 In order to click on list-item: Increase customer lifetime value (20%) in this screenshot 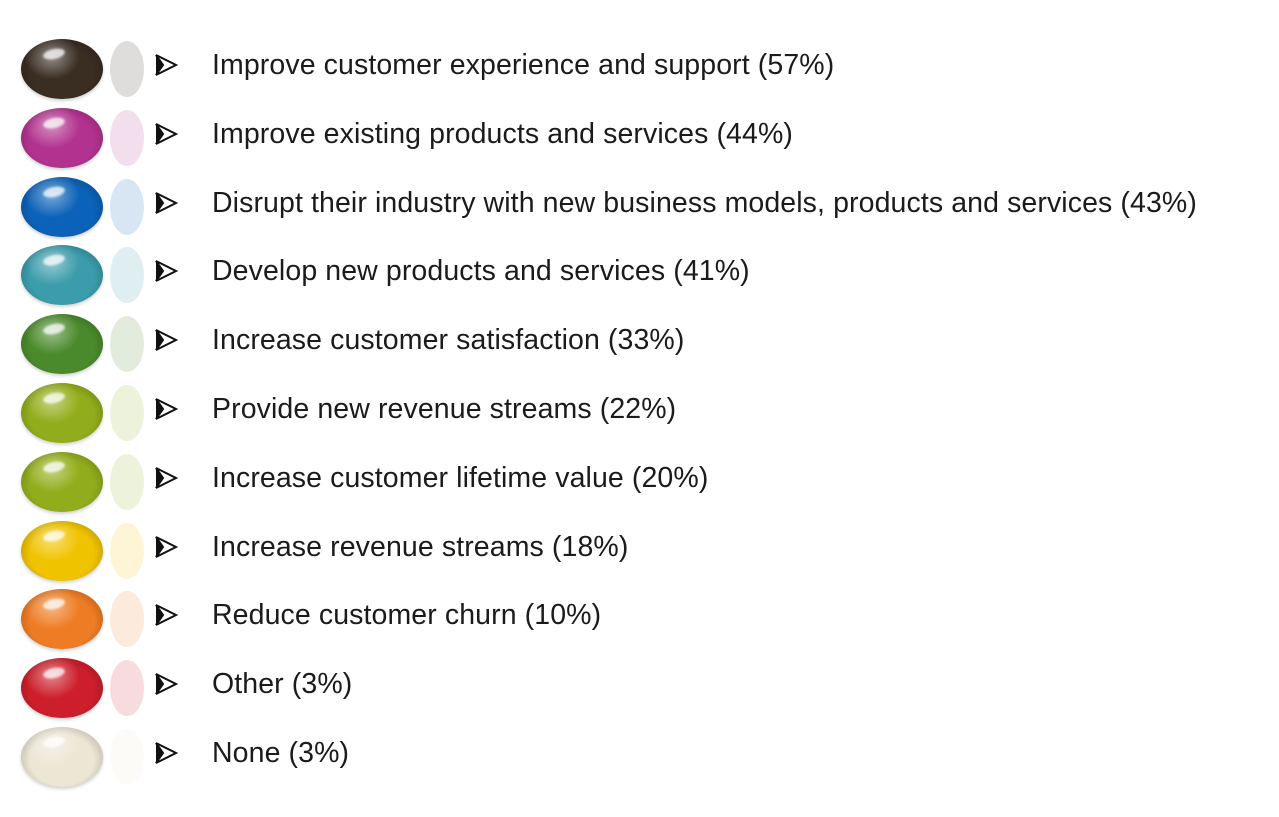, I will do `click(639, 482)`.